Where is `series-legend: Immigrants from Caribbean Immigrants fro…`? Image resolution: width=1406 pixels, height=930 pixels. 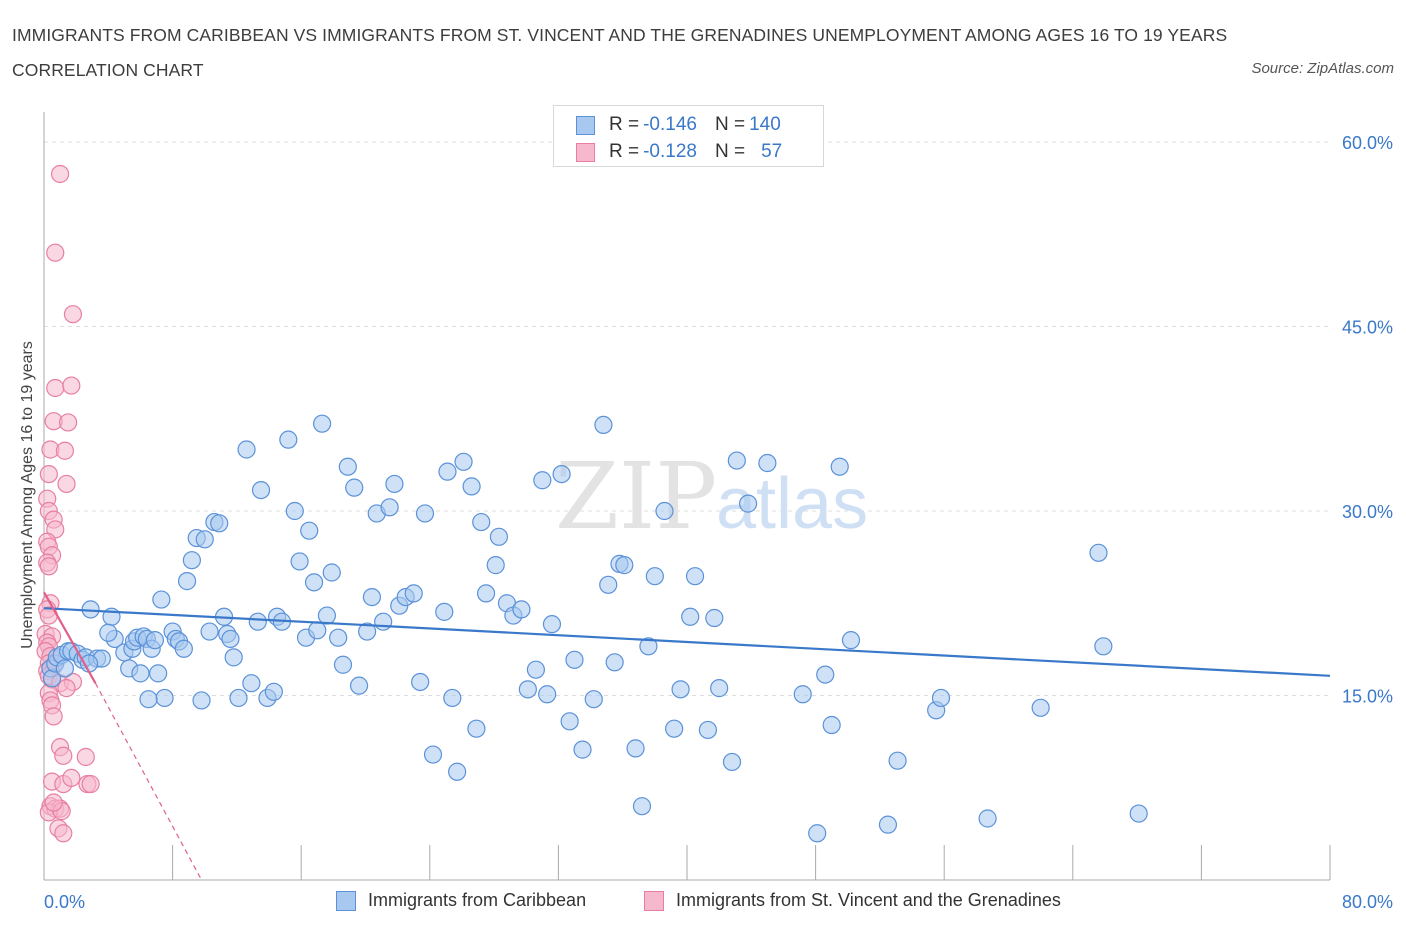 series-legend: Immigrants from Caribbean Immigrants fro… is located at coordinates (703, 903).